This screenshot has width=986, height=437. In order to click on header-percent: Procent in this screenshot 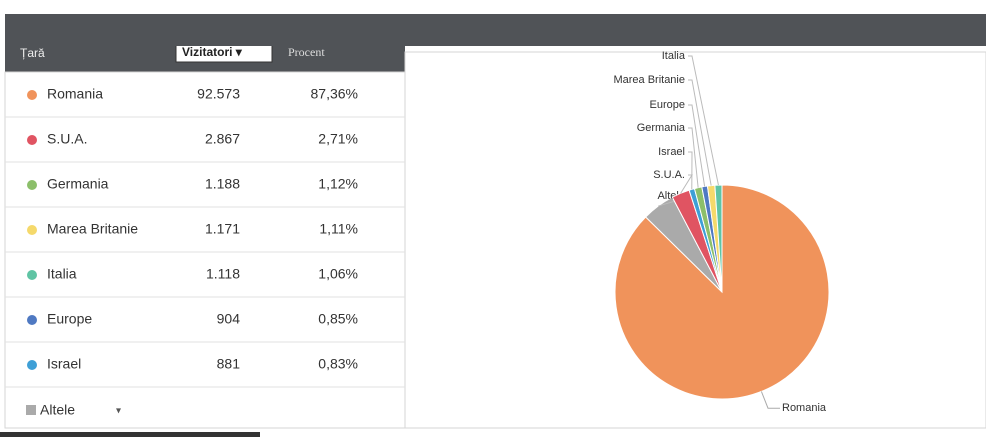, I will do `click(306, 52)`.